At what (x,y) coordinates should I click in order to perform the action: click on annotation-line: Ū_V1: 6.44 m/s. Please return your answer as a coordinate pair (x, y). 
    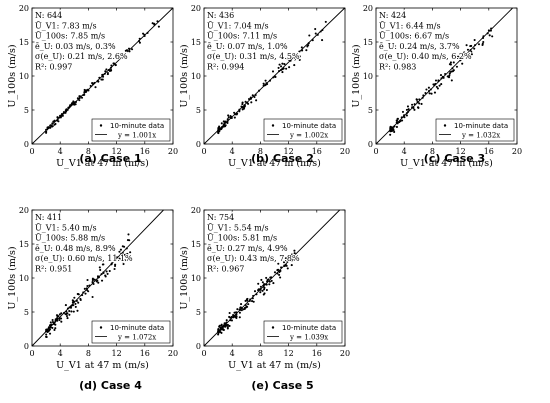
    Looking at the image, I should click on (410, 25).